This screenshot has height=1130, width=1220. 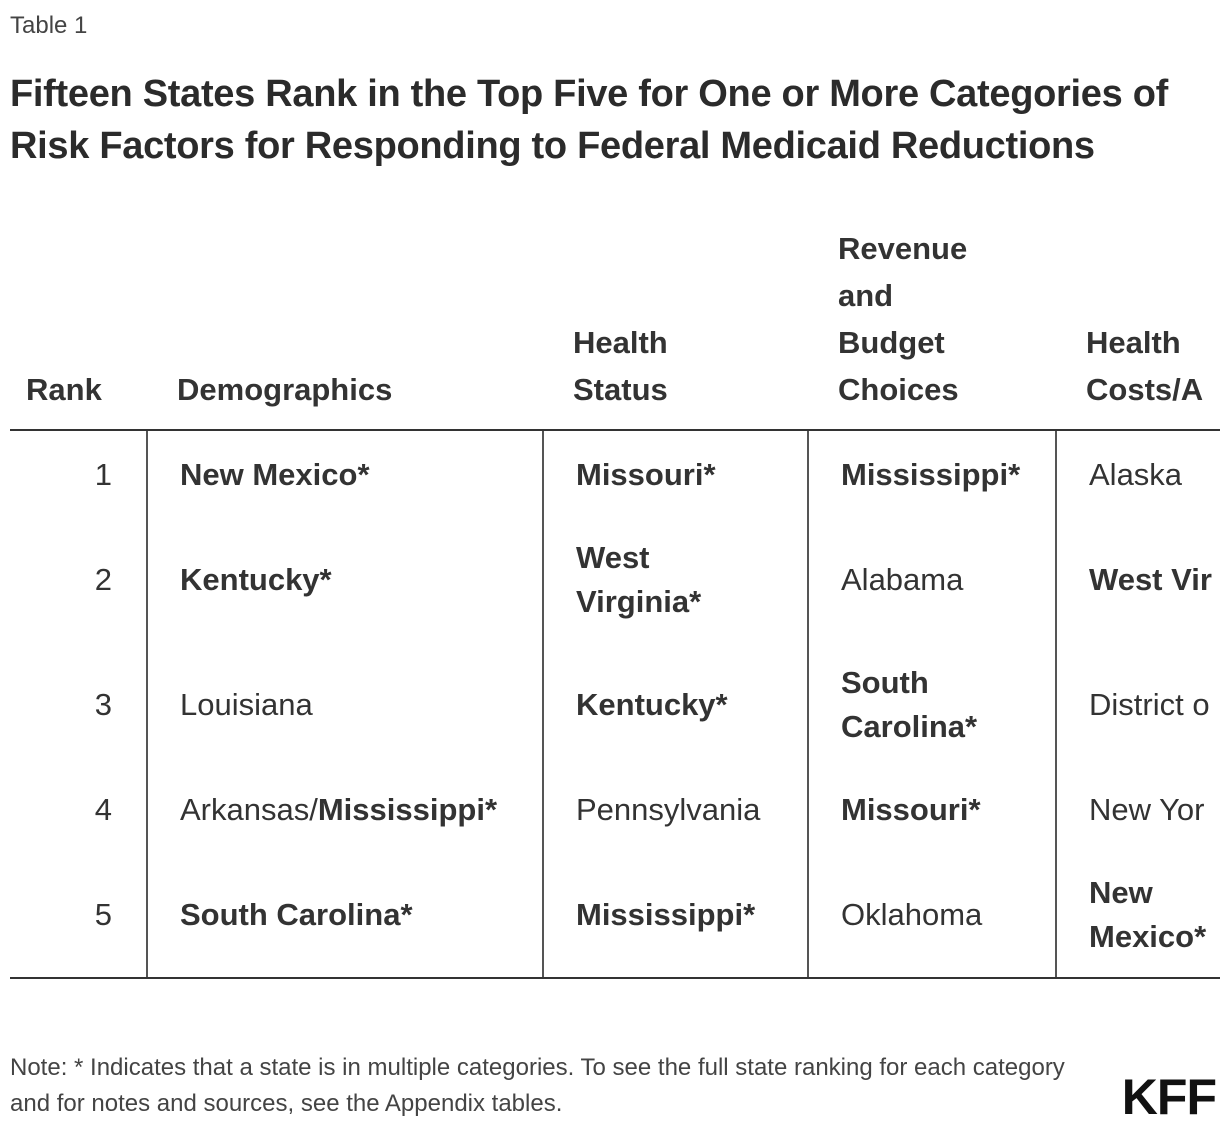 I want to click on cell-segment: New Yor, so click(x=1147, y=809).